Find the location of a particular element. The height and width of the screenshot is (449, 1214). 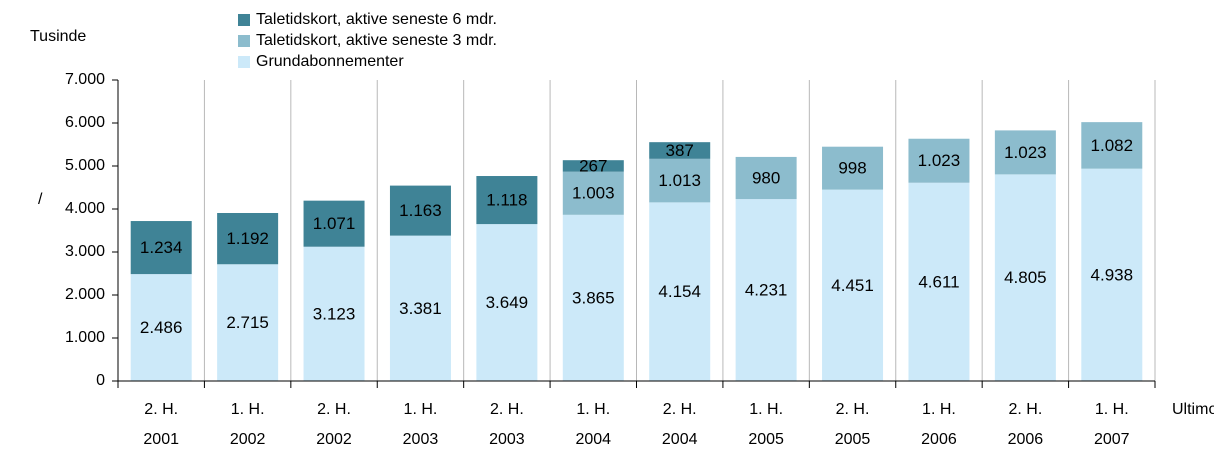

value-label: 4.938 is located at coordinates (1112, 274).